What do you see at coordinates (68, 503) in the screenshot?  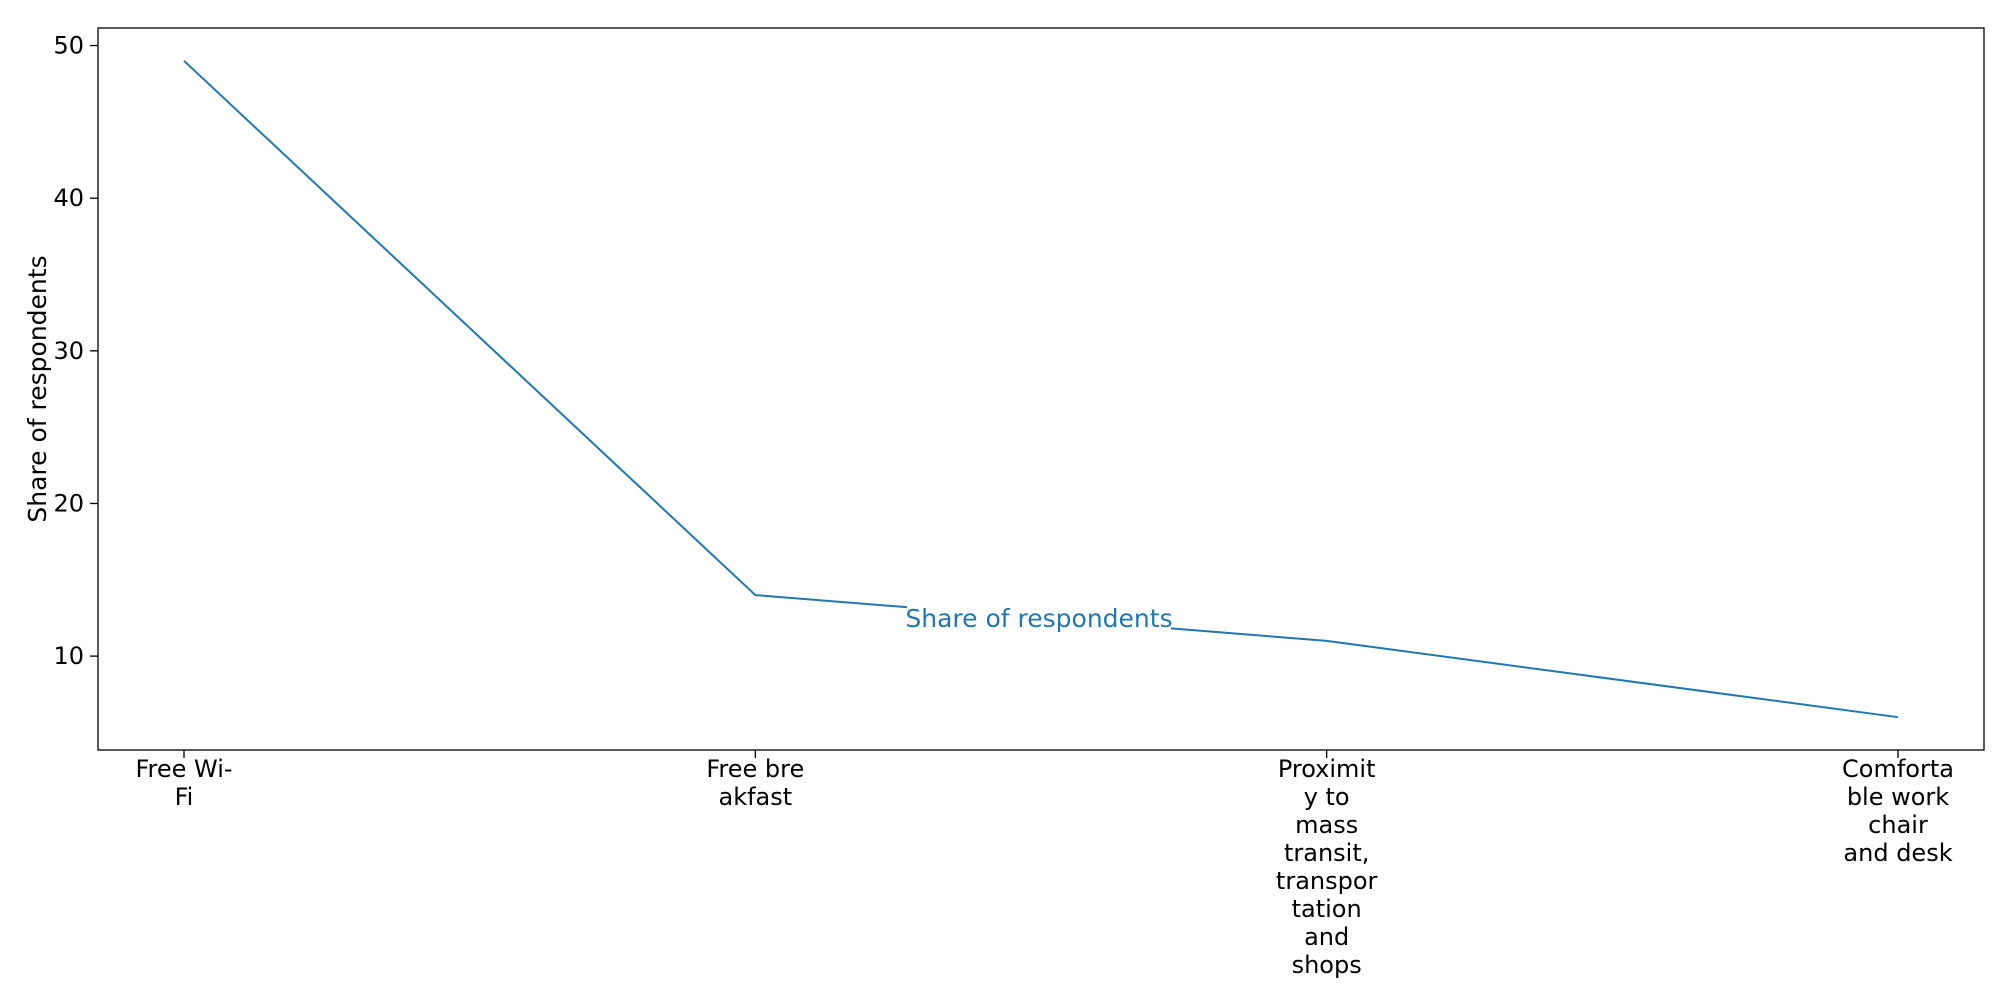 I see `y-tick-label: 20` at bounding box center [68, 503].